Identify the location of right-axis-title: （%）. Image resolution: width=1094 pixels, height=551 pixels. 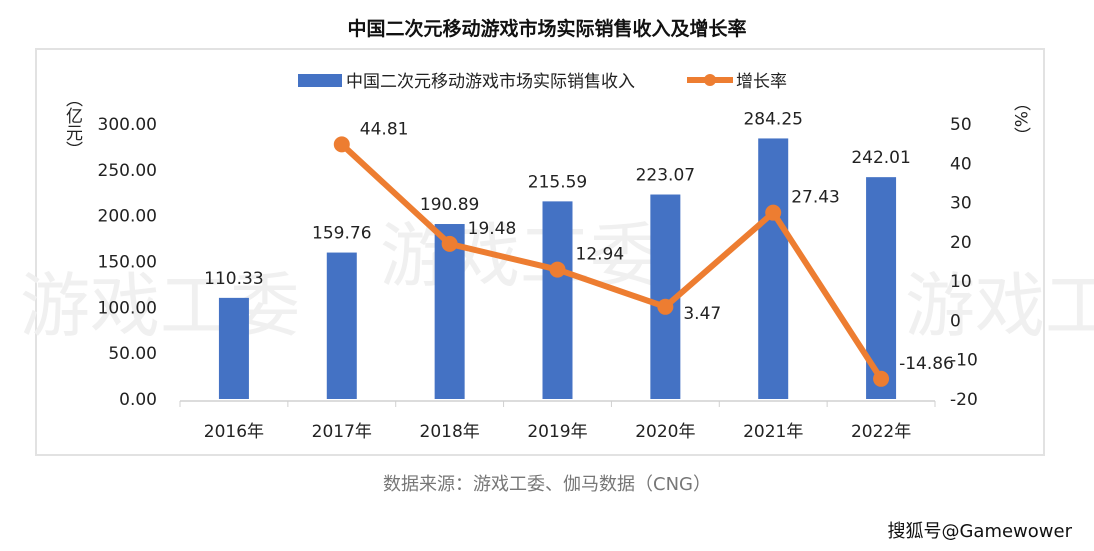
(1020, 119).